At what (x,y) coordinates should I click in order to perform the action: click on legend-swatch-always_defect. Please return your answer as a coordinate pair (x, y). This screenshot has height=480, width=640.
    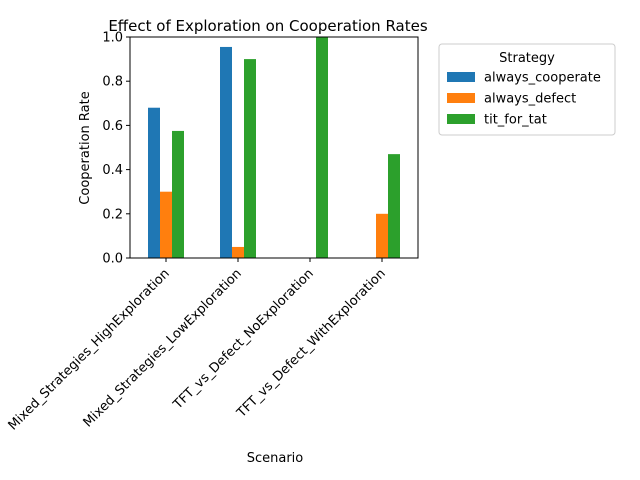
    Looking at the image, I should click on (461, 98).